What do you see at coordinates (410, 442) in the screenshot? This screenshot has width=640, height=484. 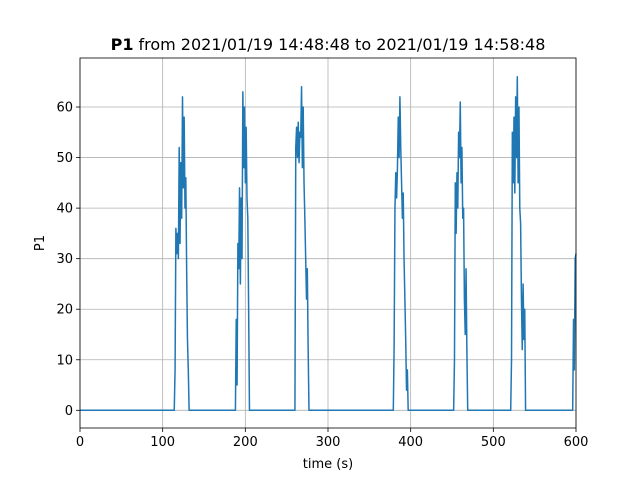 I see `x-tick-label: 400` at bounding box center [410, 442].